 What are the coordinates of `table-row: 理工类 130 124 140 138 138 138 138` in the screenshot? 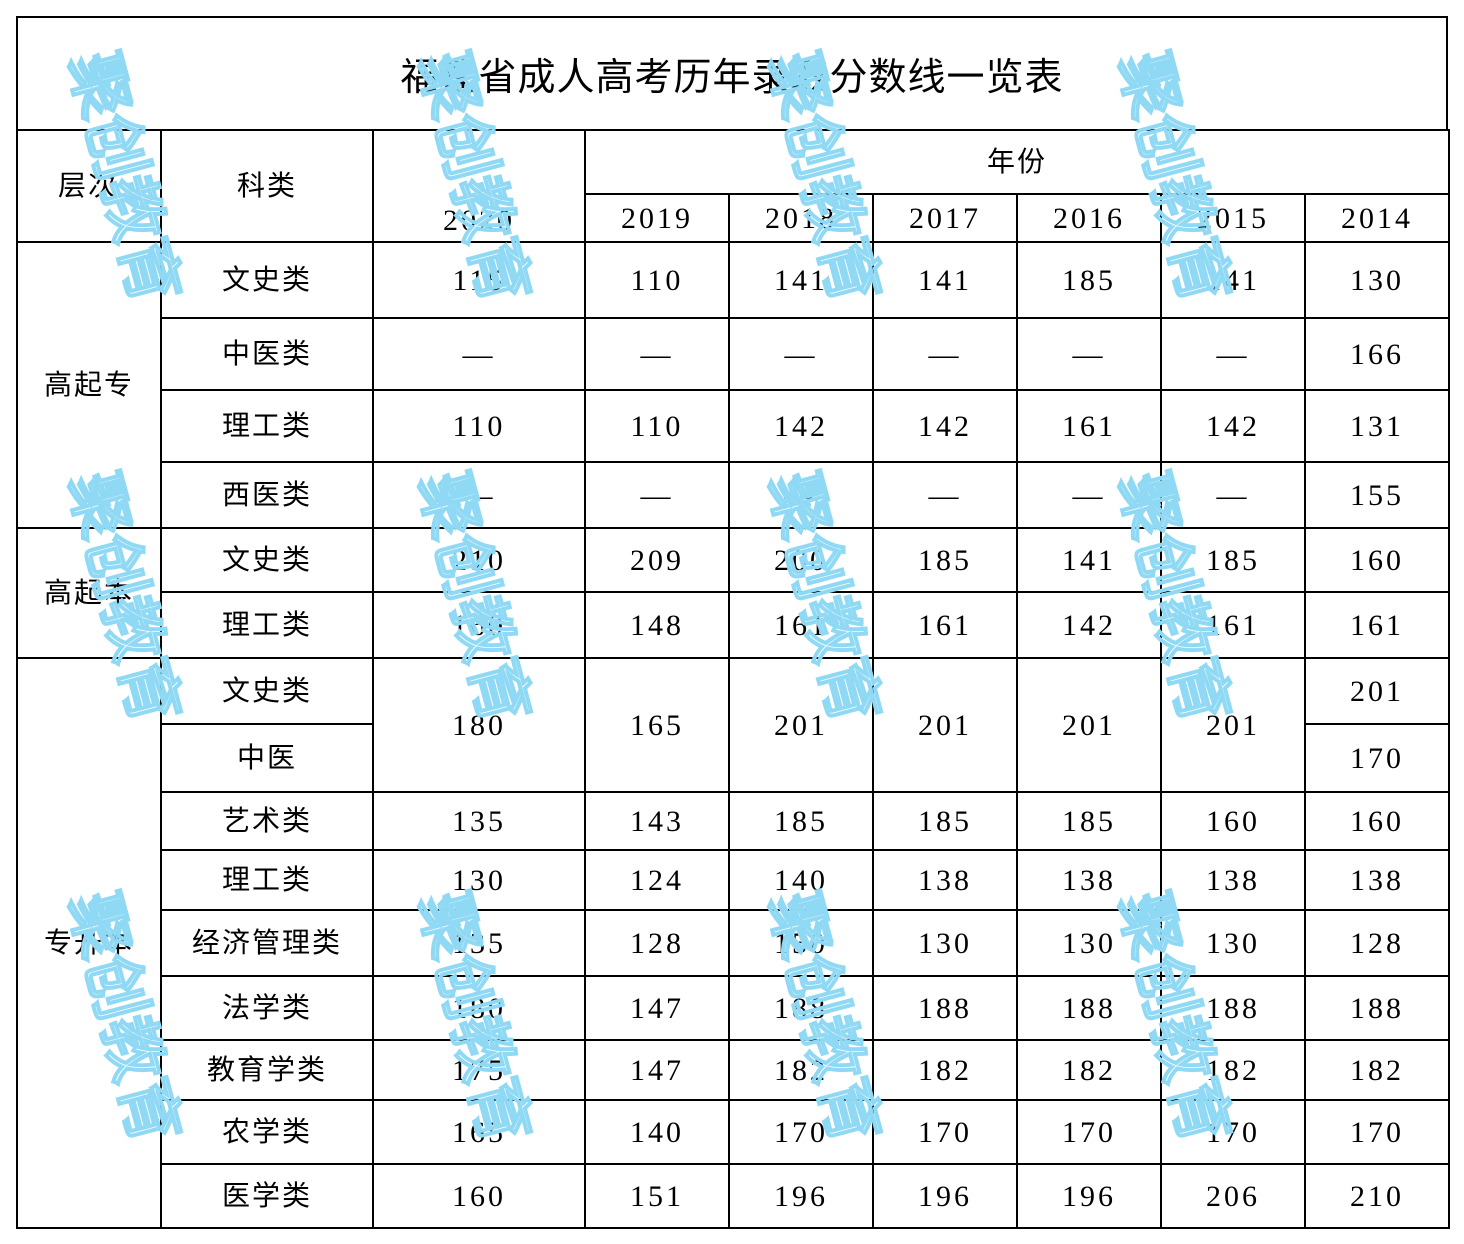 It's located at (734, 880).